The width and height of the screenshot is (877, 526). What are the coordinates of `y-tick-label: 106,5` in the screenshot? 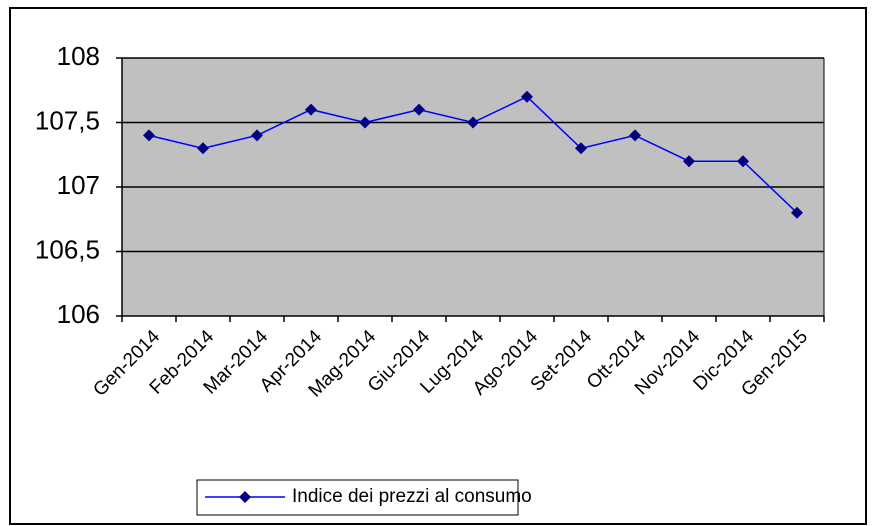 It's located at (67, 249).